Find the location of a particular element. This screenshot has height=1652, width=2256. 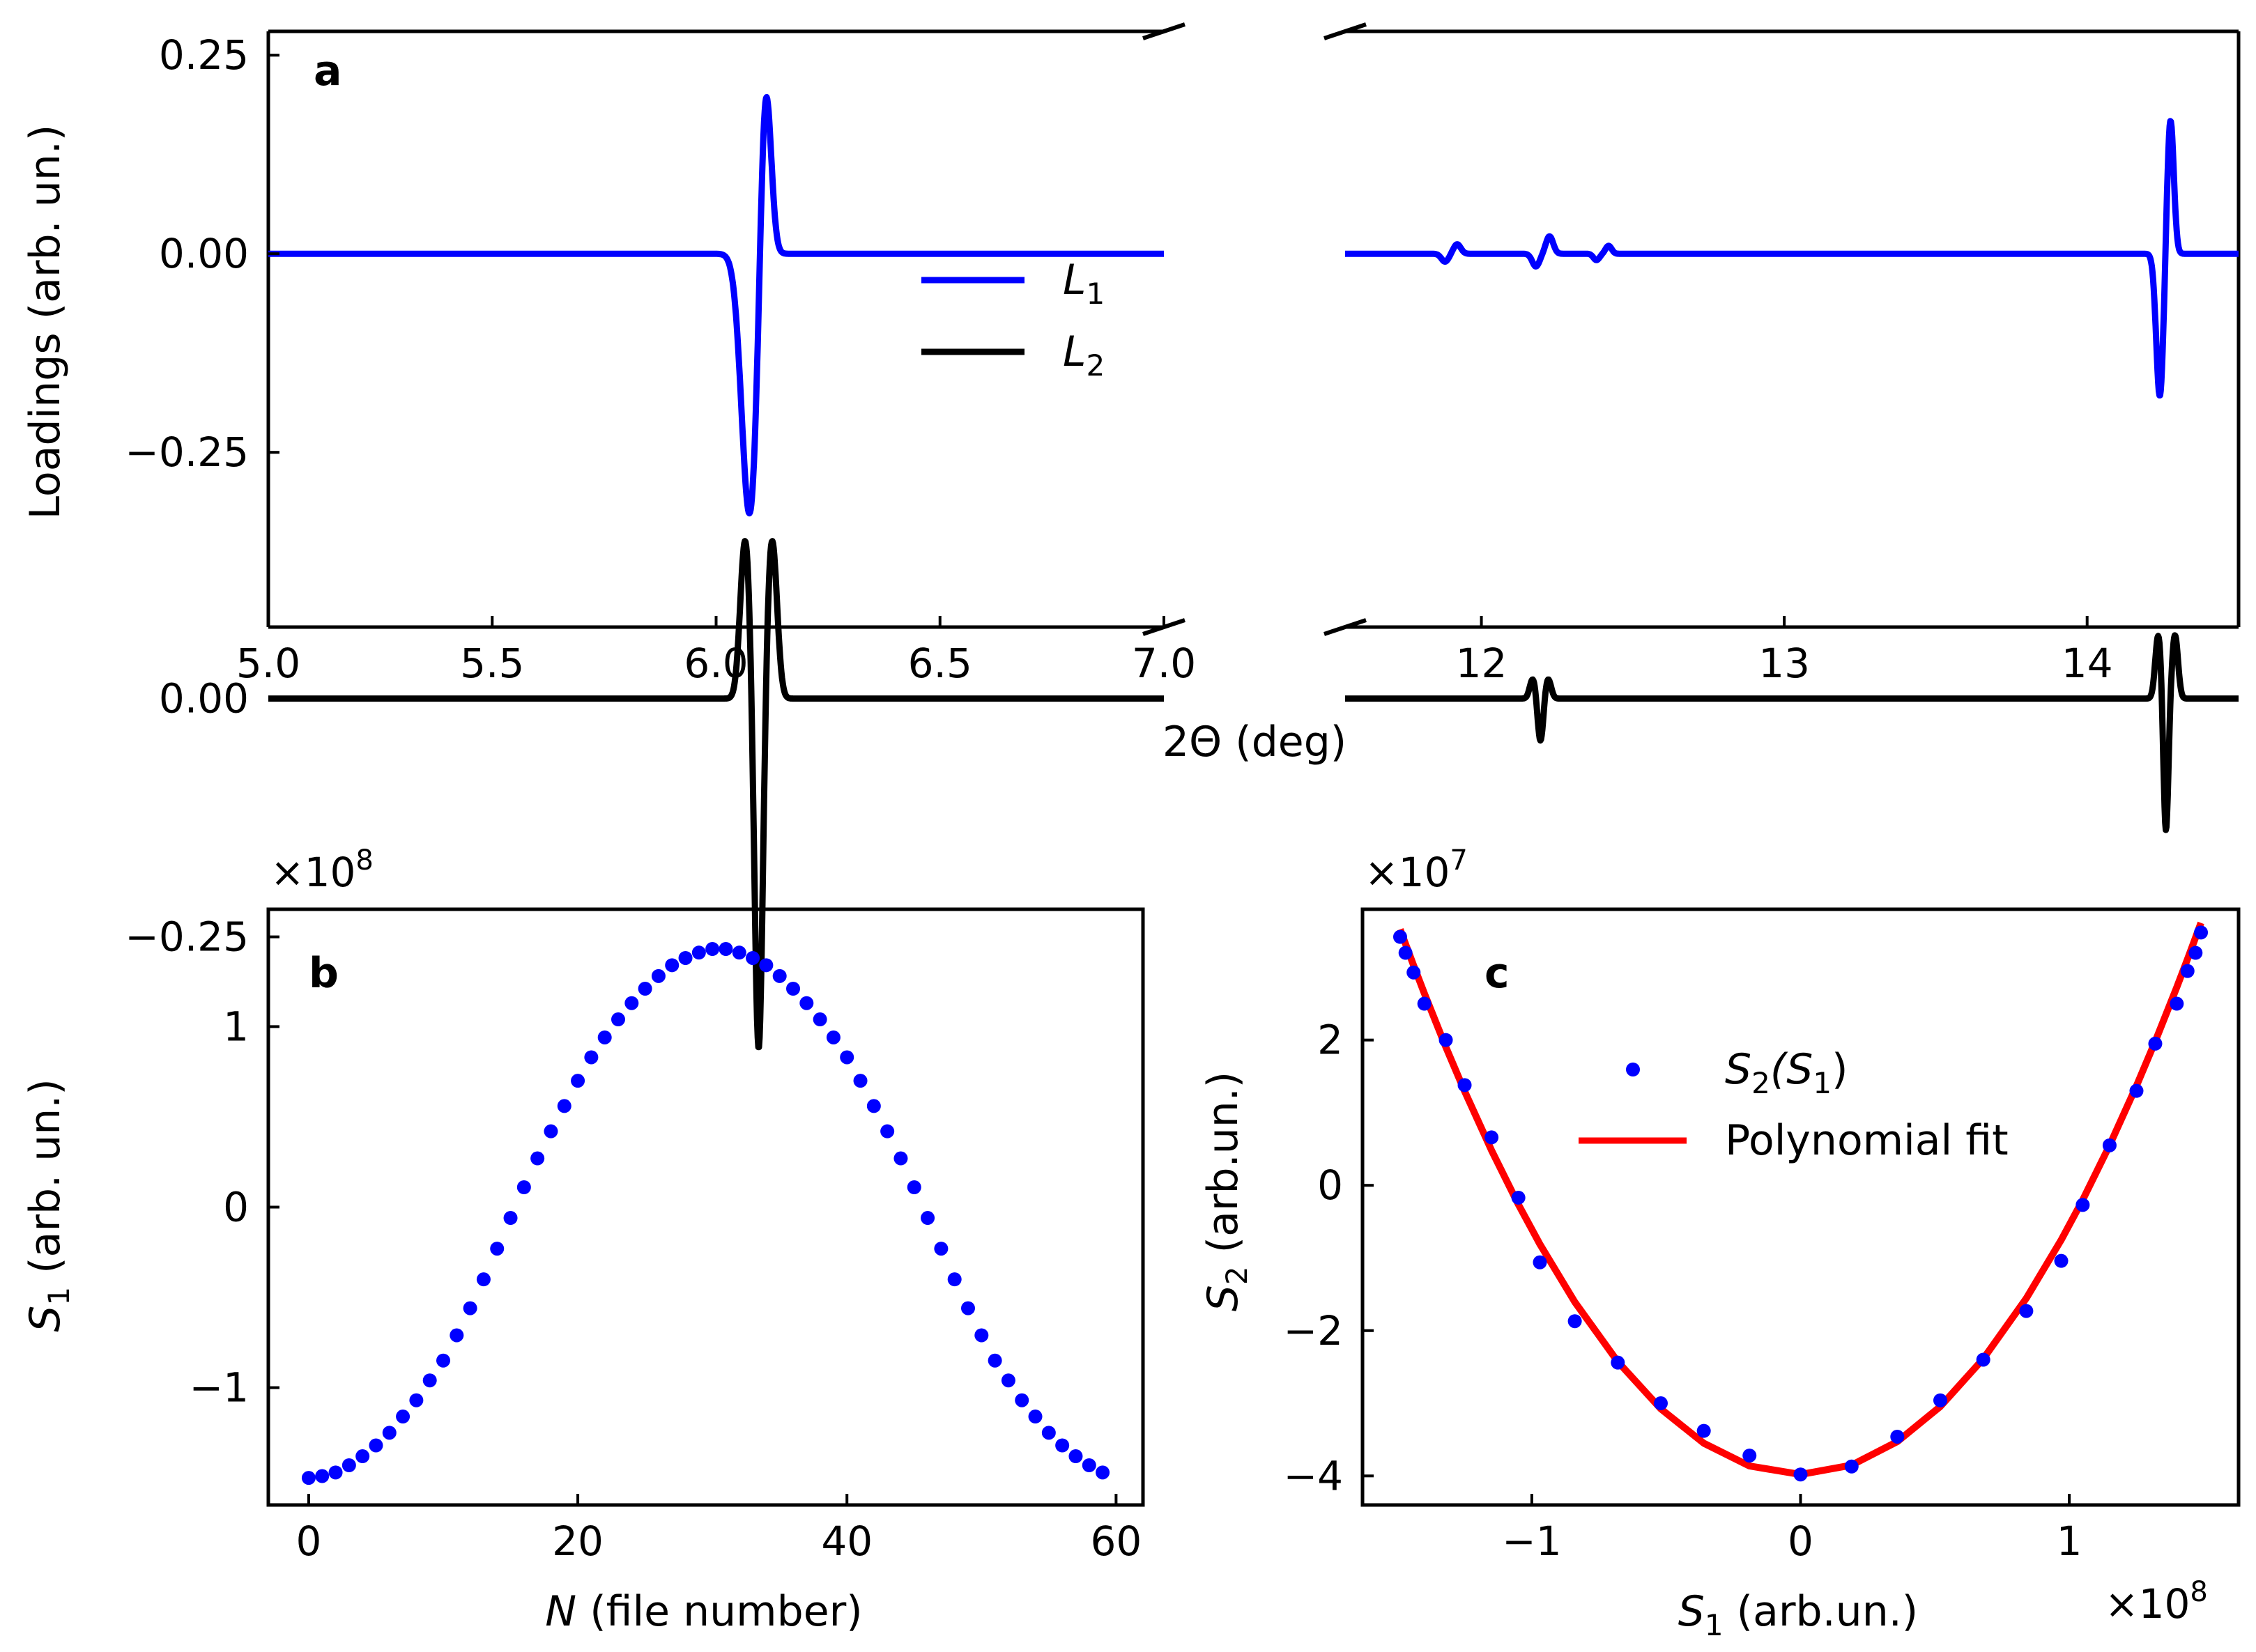

panel-b-x-tick-label: 40 is located at coordinates (847, 1541).